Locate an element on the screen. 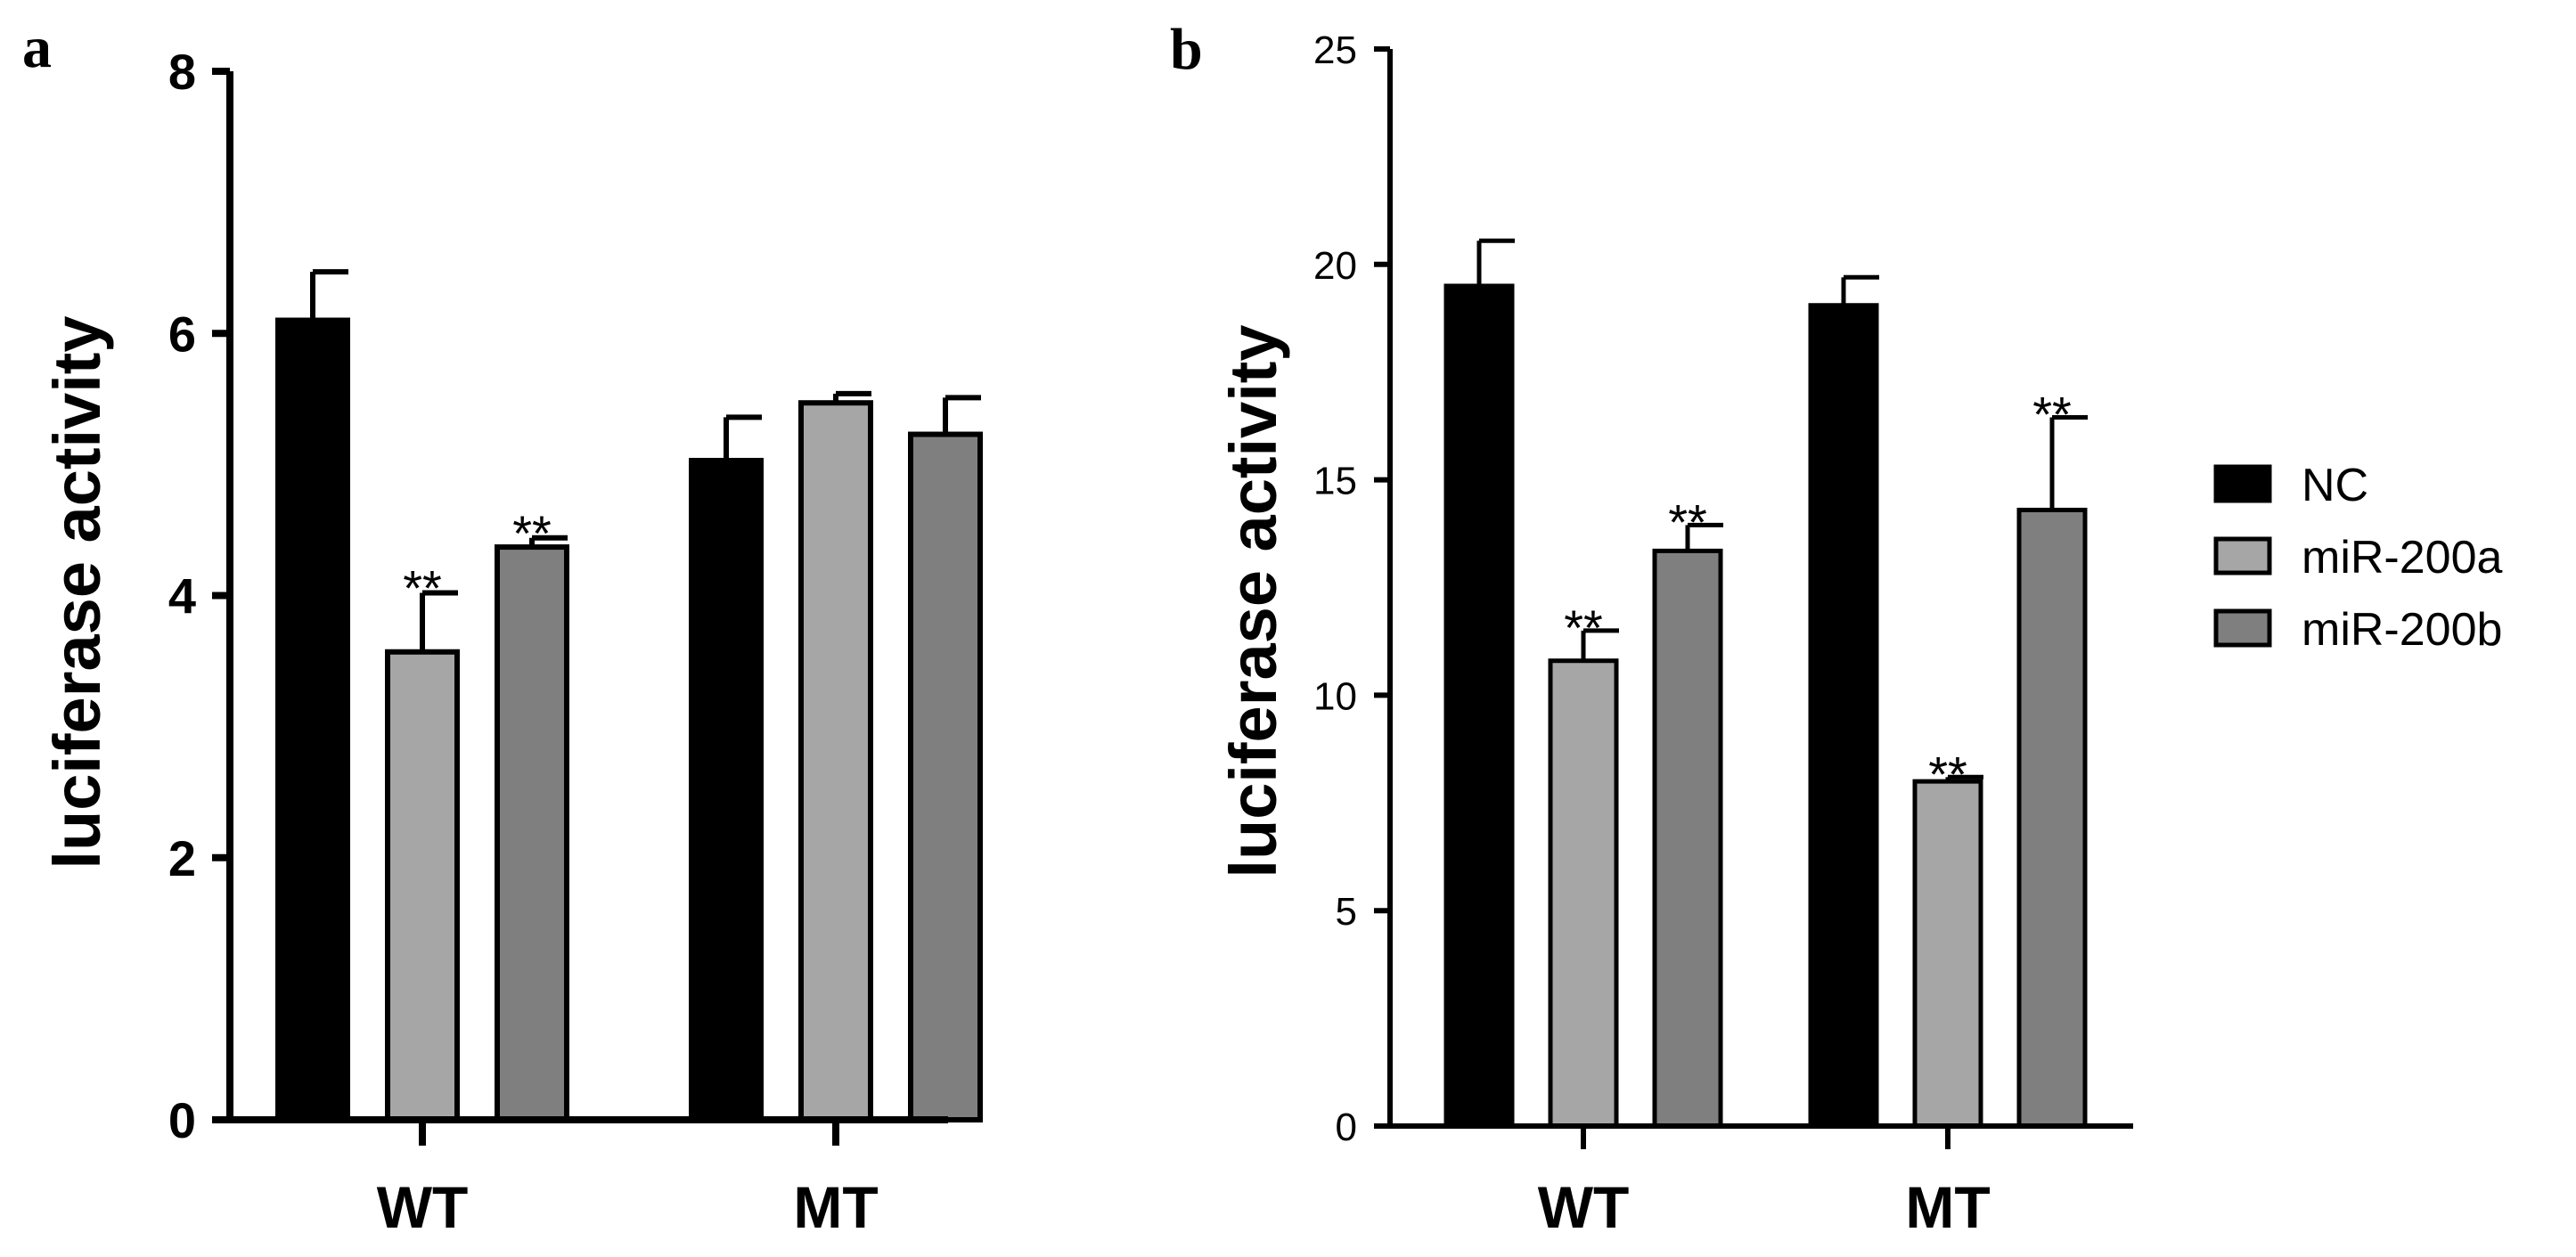 This screenshot has width=2576, height=1257. panel-a-y-tick-label-6: 6 is located at coordinates (182, 334).